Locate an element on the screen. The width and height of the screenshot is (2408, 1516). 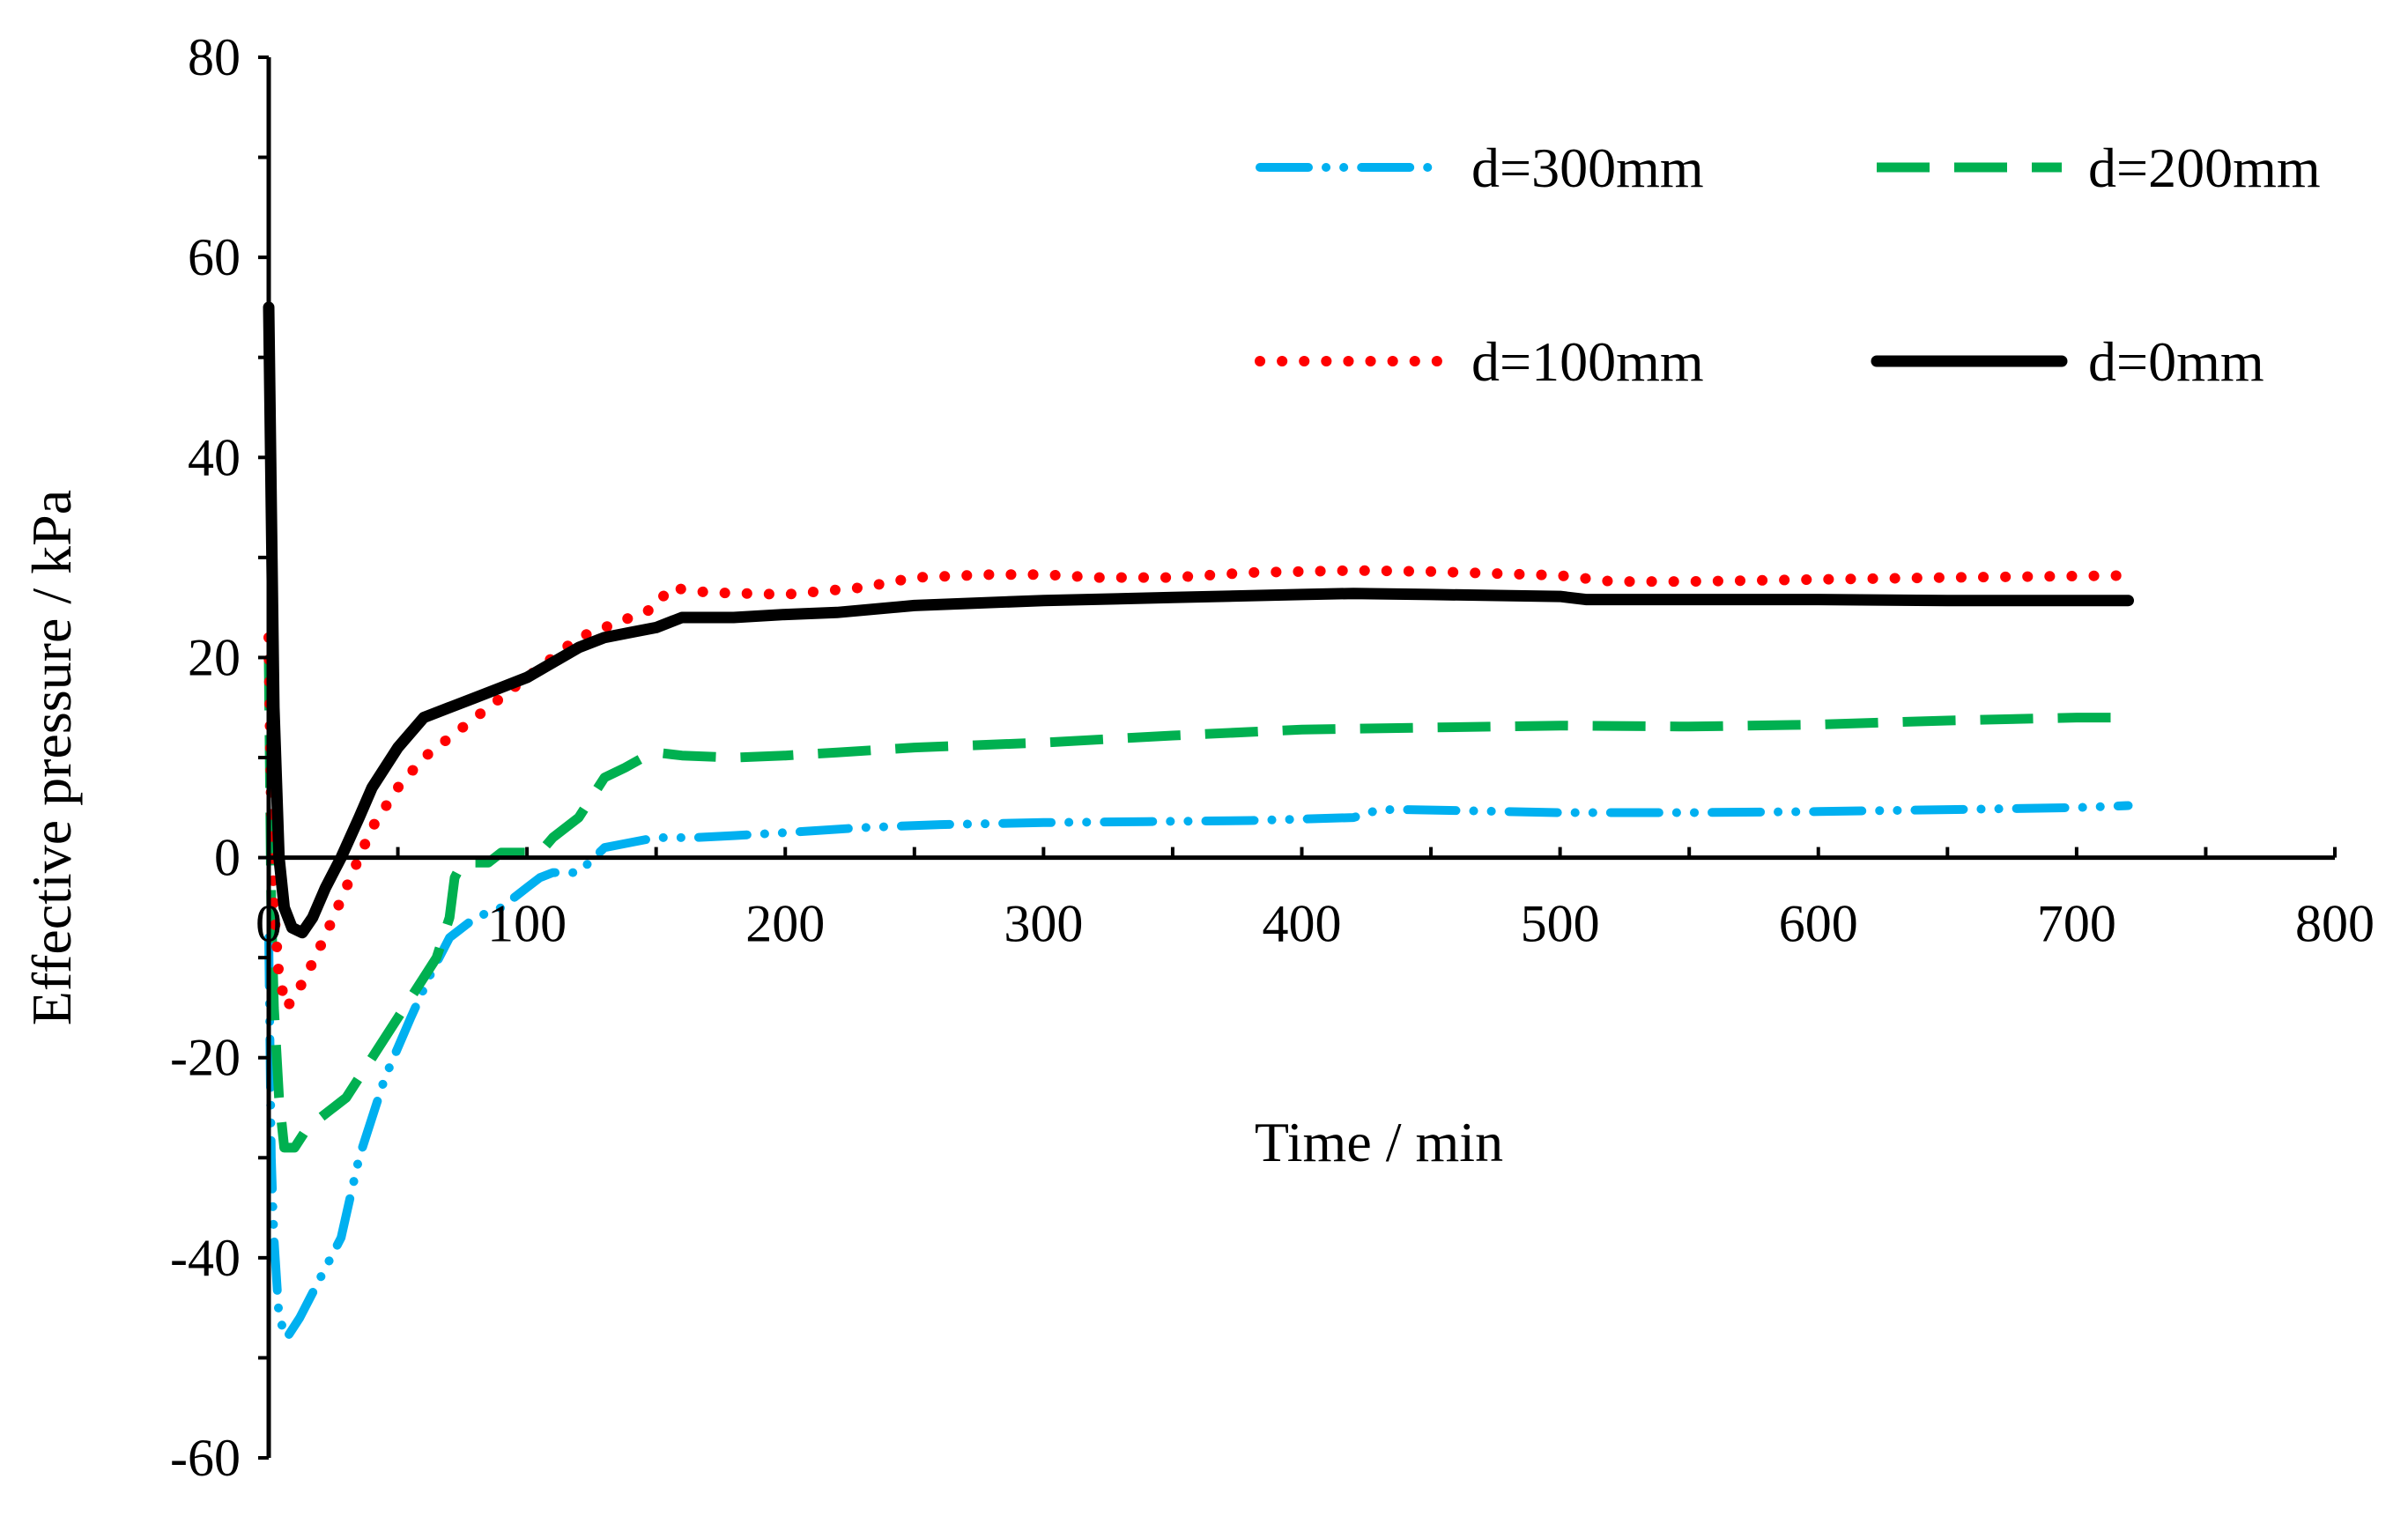
x-tick-label: 600 is located at coordinates (1818, 924).